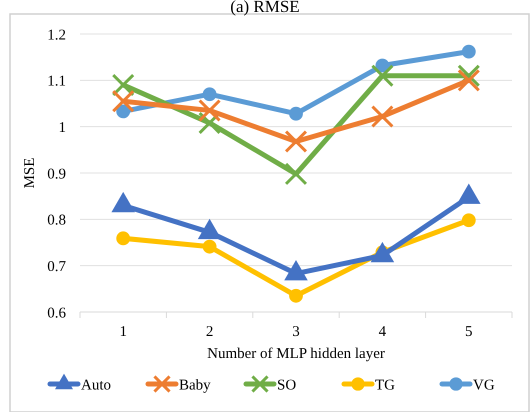 The height and width of the screenshot is (412, 530). What do you see at coordinates (469, 332) in the screenshot?
I see `x-tick-label: 5` at bounding box center [469, 332].